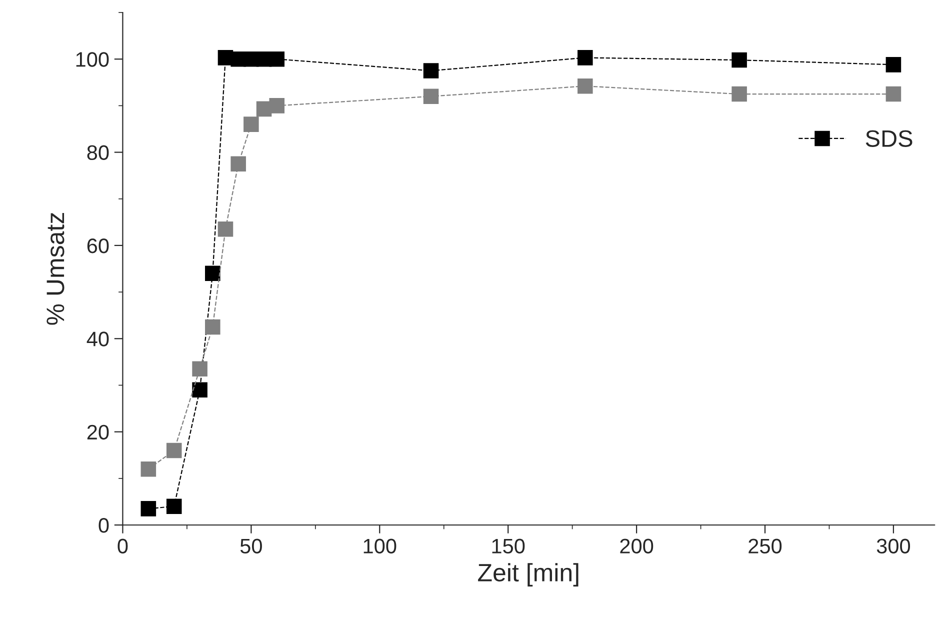  I want to click on x-tick-label: 0, so click(123, 546).